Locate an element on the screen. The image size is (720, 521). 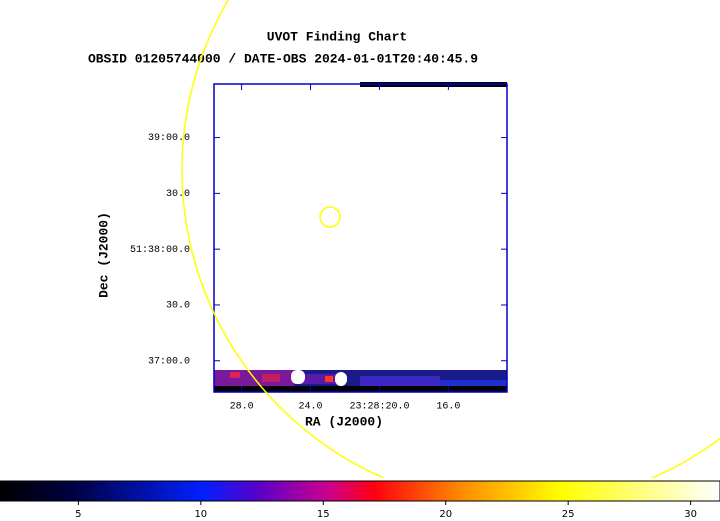
x-tick-label: 23:28:20.0 is located at coordinates (379, 407).